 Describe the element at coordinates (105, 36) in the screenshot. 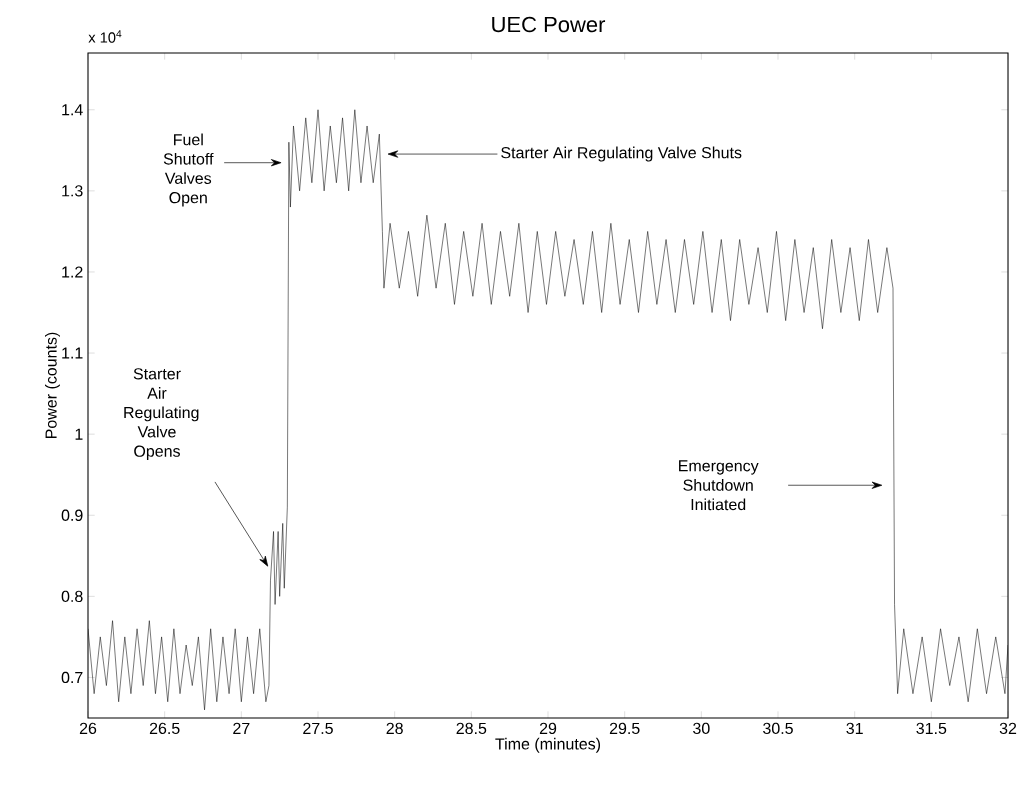

I see `text: x 10$^{4}$` at that location.